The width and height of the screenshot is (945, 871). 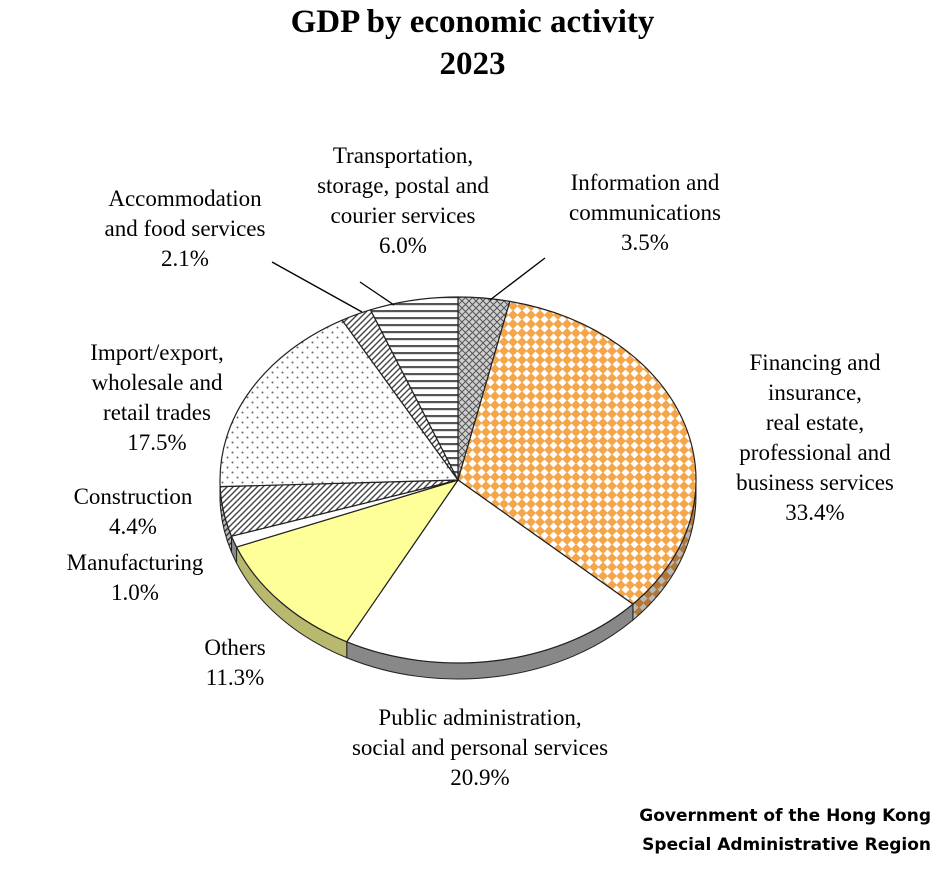 I want to click on slice-value-information-and-communications: 3.5%, so click(x=645, y=242).